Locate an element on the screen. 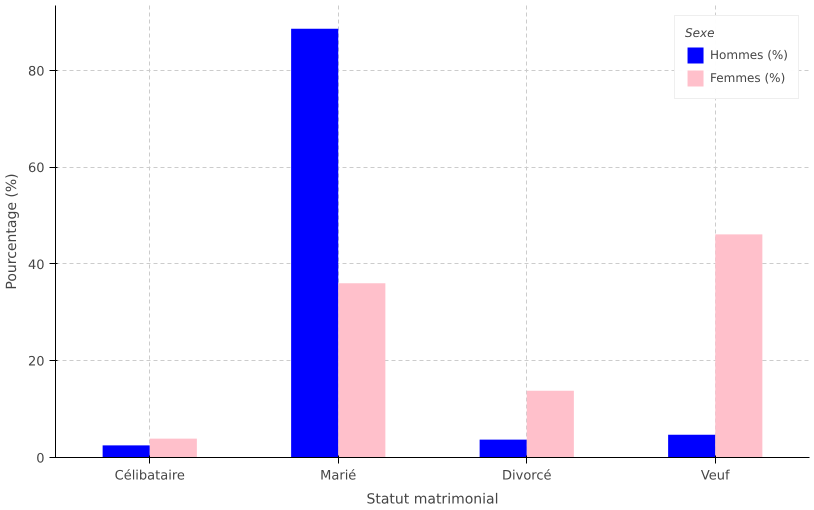 This screenshot has height=510, width=814. y-axis-title: Pourcentage (%) is located at coordinates (12, 231).